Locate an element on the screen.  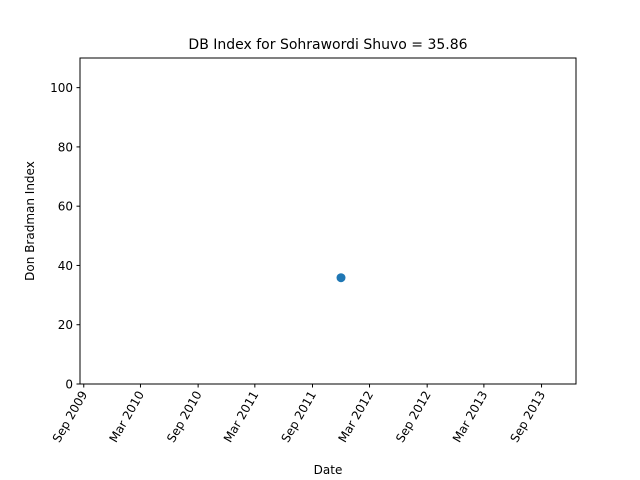
data-point is located at coordinates (341, 278).